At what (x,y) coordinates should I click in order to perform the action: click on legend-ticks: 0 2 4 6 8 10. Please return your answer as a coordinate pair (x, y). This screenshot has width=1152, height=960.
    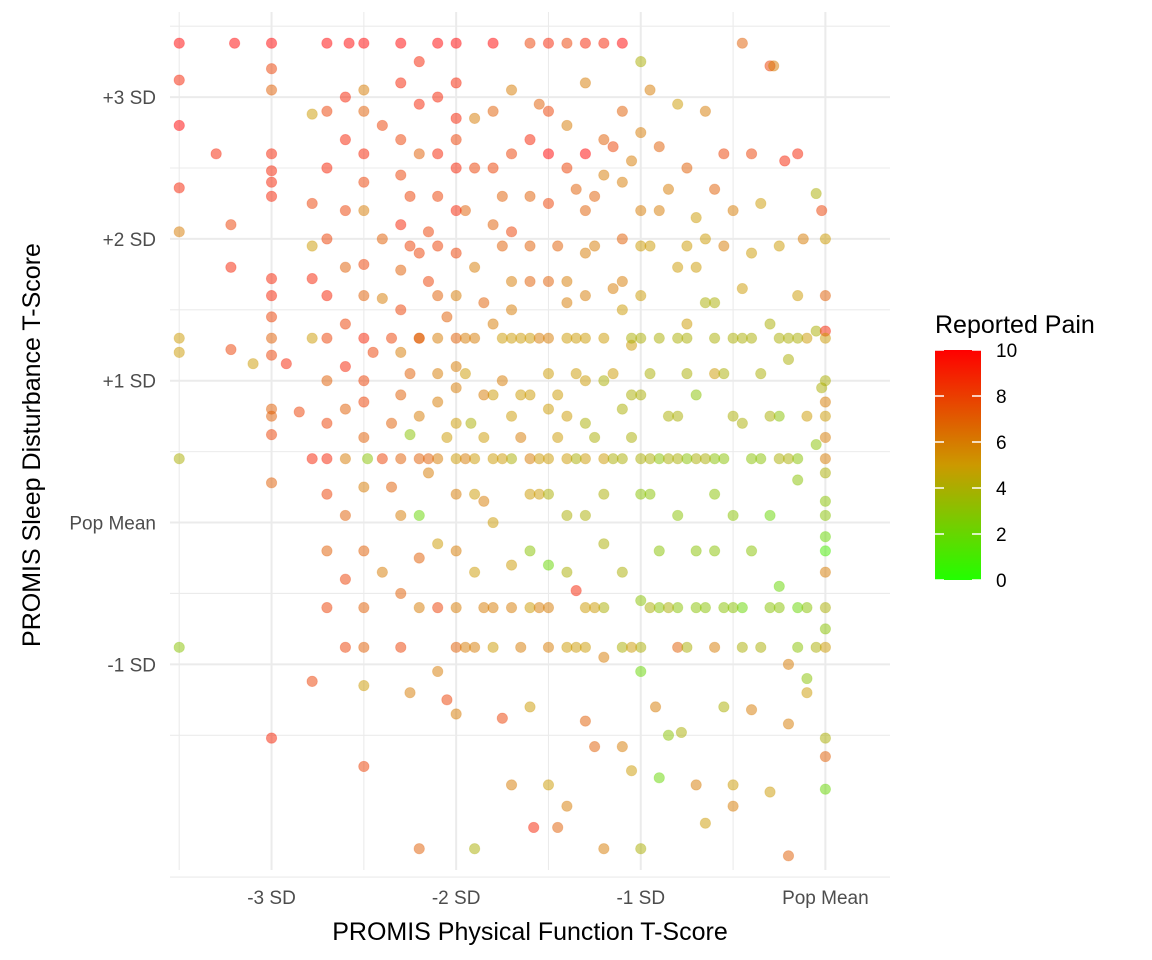
    Looking at the image, I should click on (976, 466).